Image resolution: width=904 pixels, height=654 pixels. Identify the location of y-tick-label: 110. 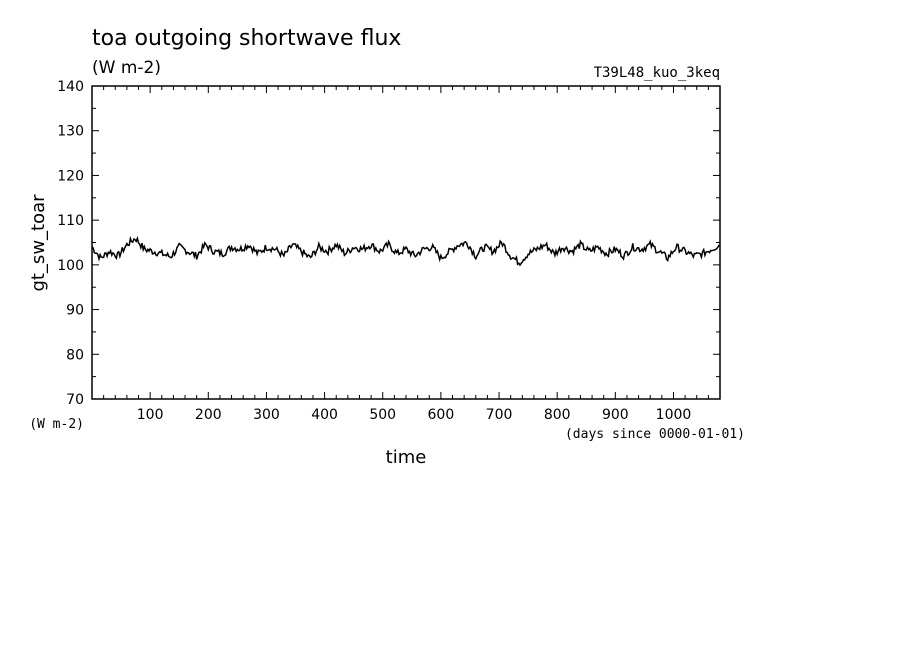
(70, 221).